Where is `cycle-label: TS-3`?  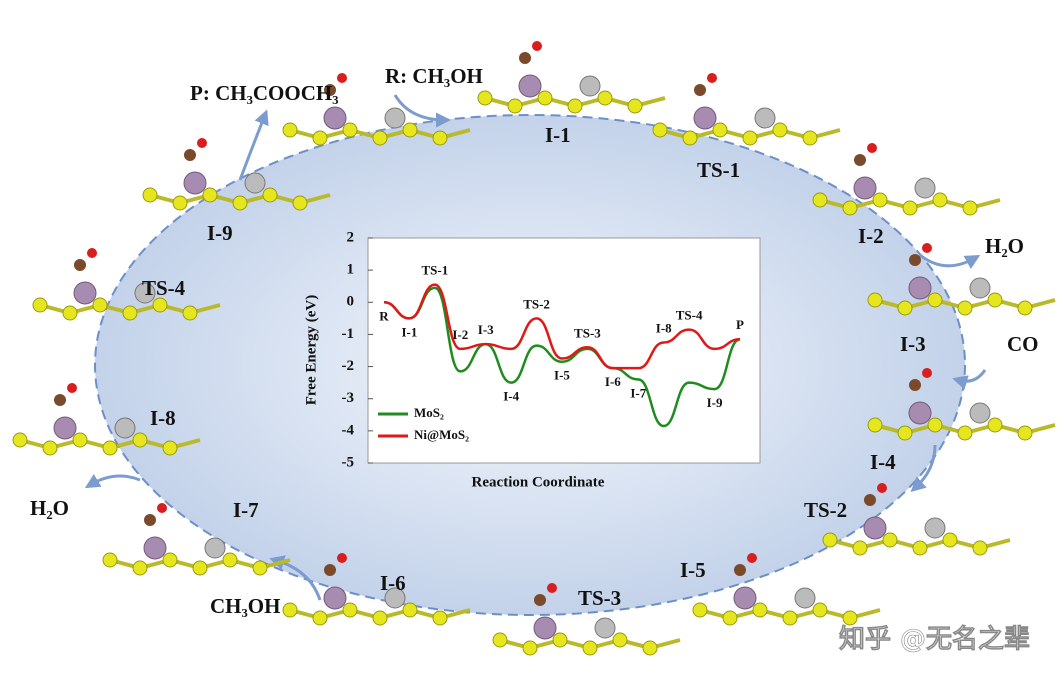 cycle-label: TS-3 is located at coordinates (599, 598).